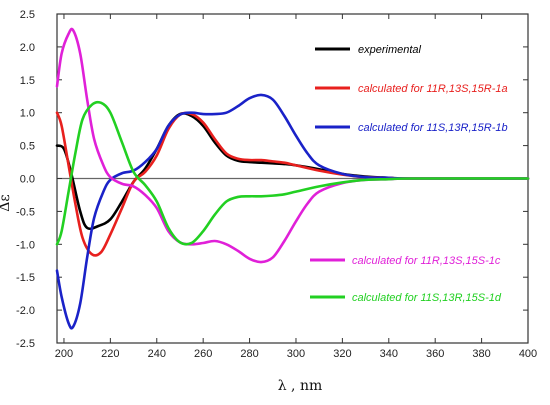 The width and height of the screenshot is (550, 405). What do you see at coordinates (481, 354) in the screenshot?
I see `x-tick-label: 380` at bounding box center [481, 354].